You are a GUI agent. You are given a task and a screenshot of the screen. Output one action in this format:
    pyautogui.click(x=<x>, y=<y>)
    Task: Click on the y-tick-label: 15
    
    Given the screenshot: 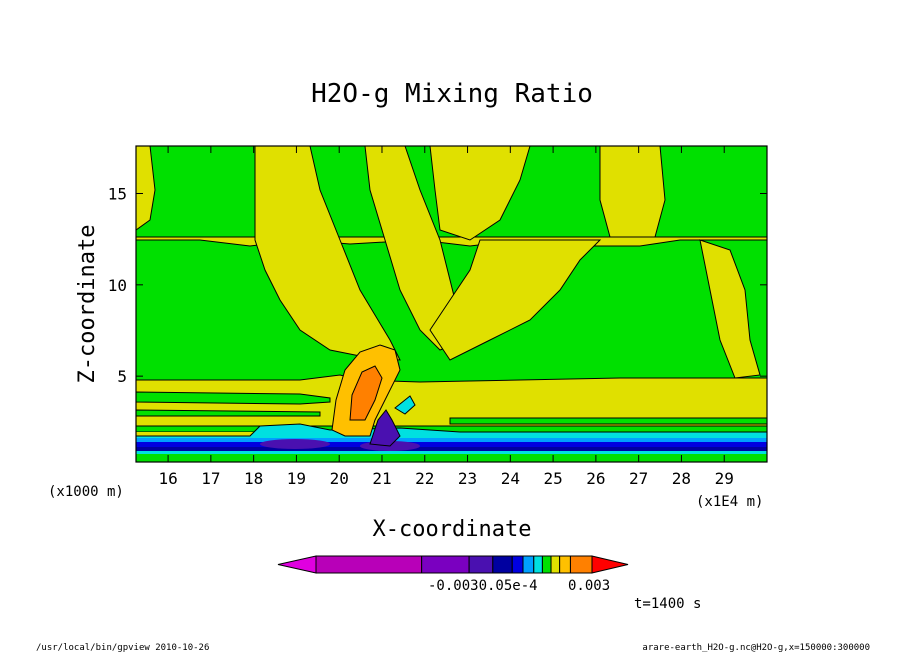 What is the action you would take?
    pyautogui.click(x=117, y=193)
    